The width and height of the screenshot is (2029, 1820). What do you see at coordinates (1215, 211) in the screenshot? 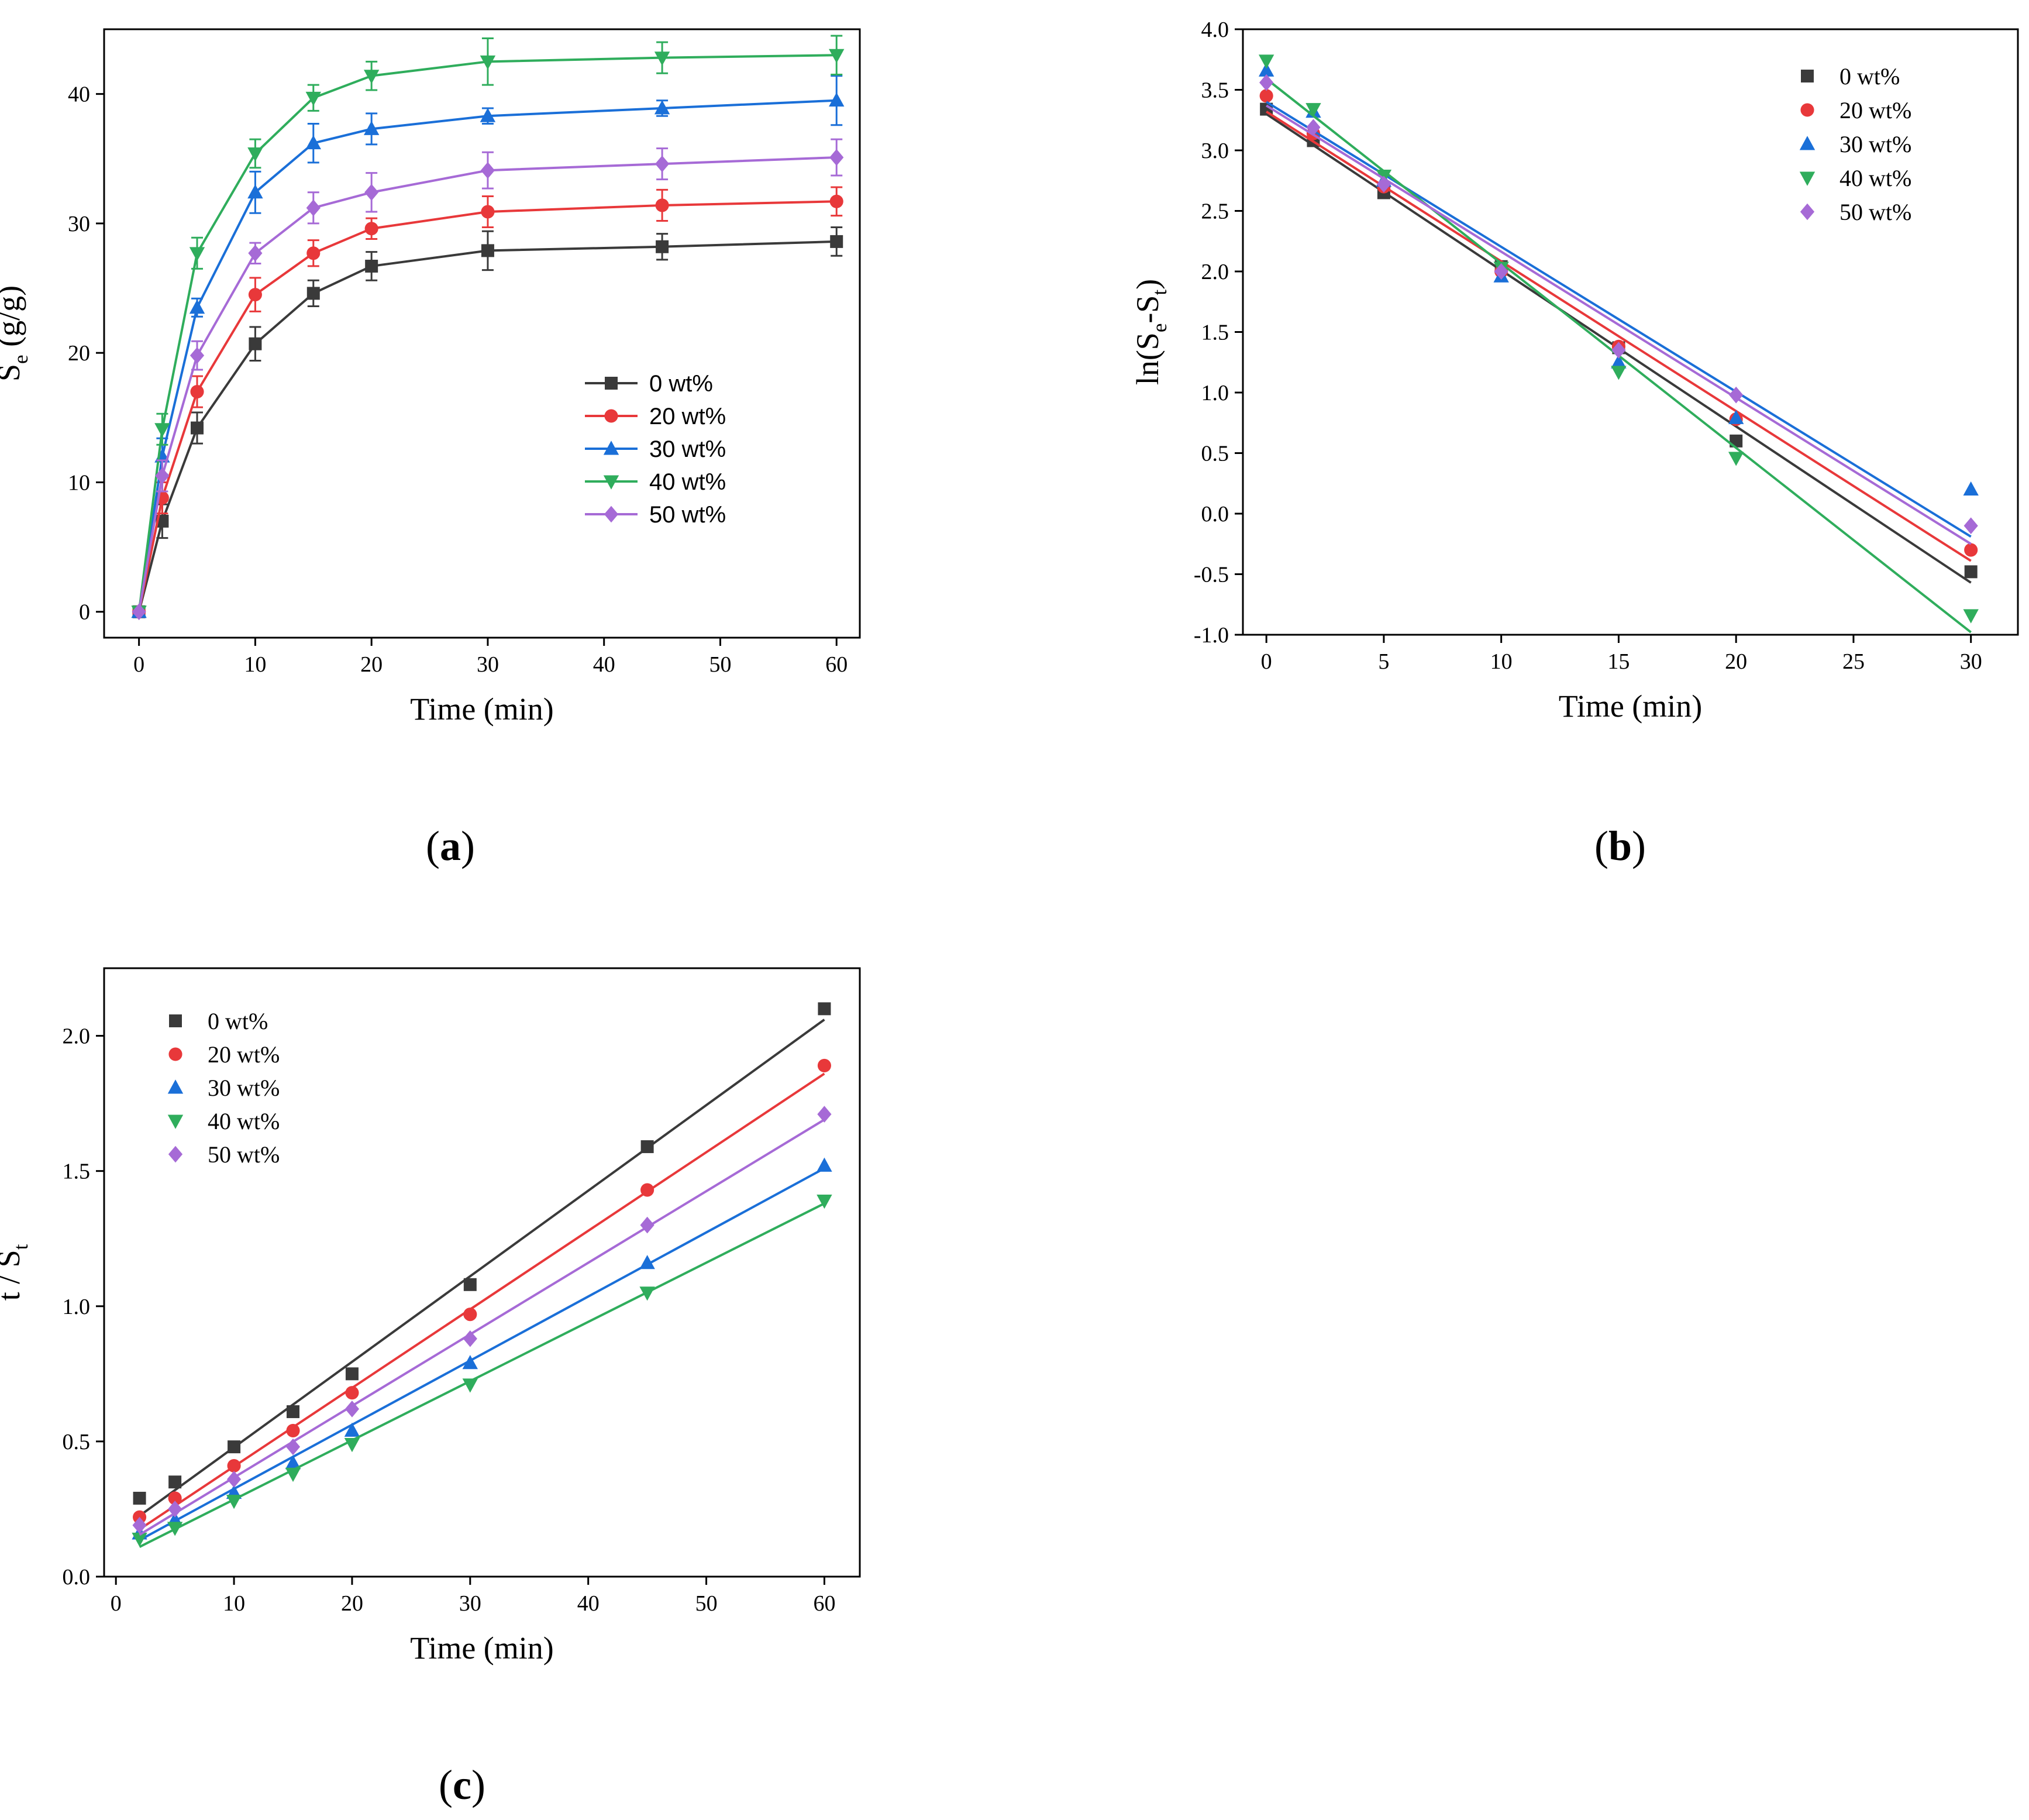
I see `y-tick-label: 2.5` at bounding box center [1215, 211].